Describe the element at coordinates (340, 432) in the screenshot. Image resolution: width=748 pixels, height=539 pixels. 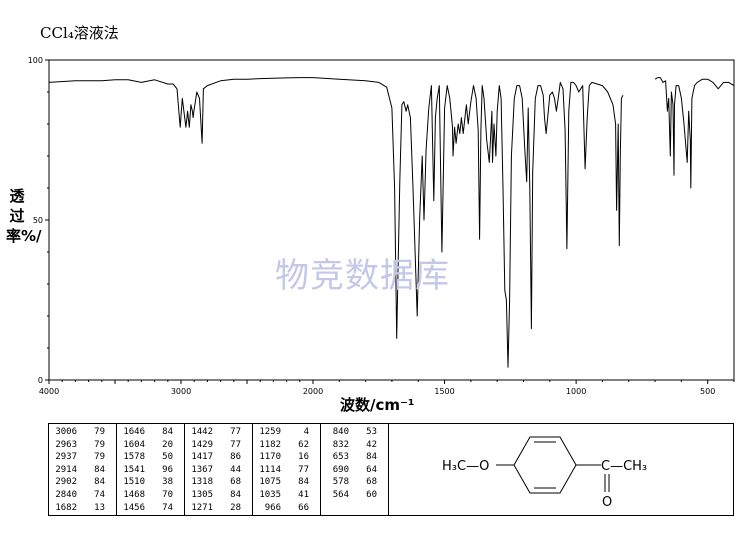
I see `peak-wavenumber: 840` at that location.